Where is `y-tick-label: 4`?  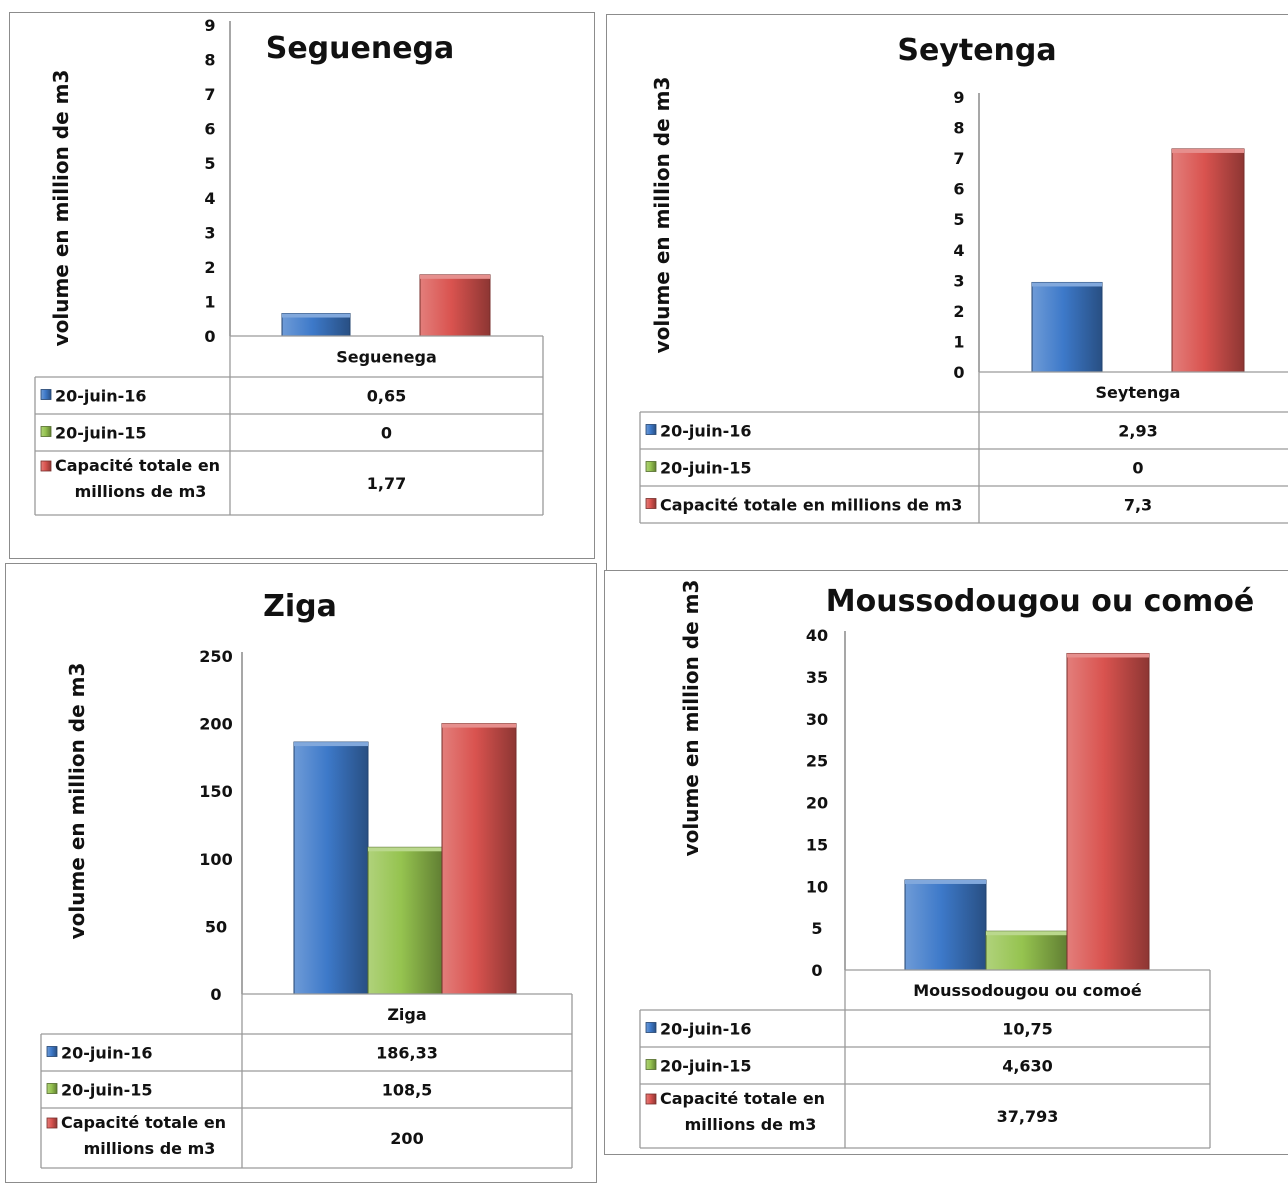 y-tick-label: 4 is located at coordinates (958, 250).